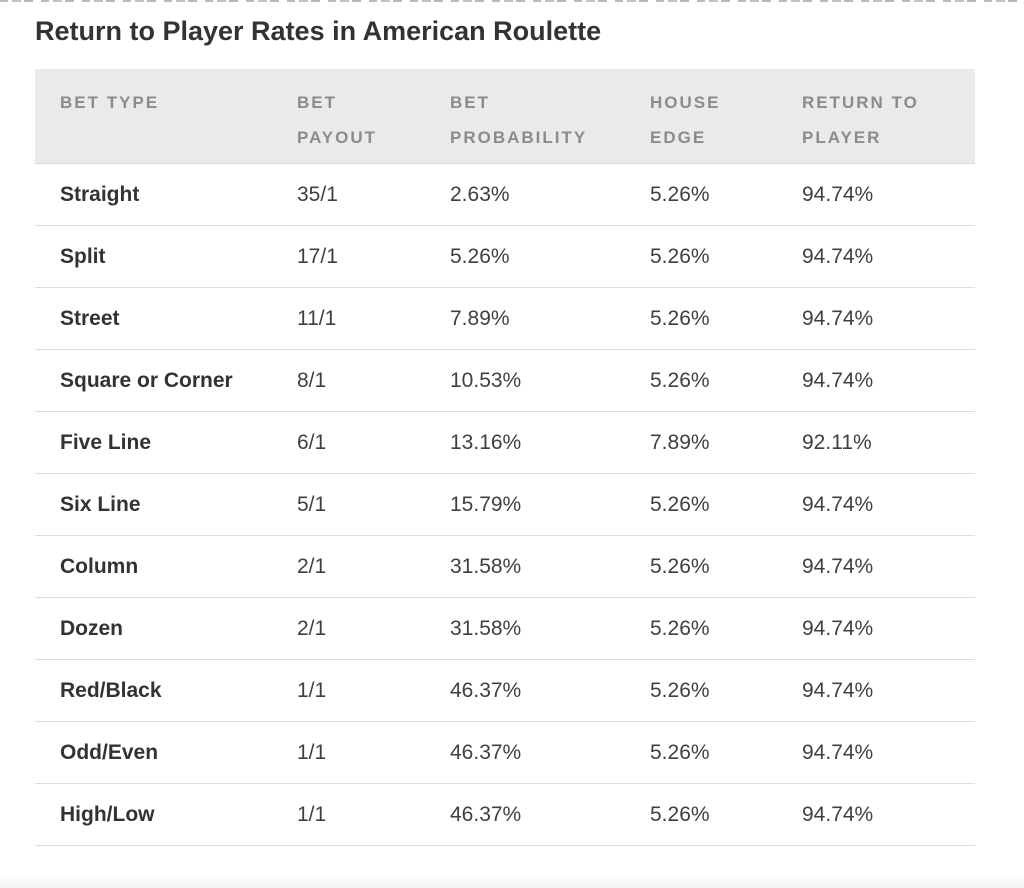 The height and width of the screenshot is (888, 1024). What do you see at coordinates (512, 1) in the screenshot?
I see `clipped-text-artifact` at bounding box center [512, 1].